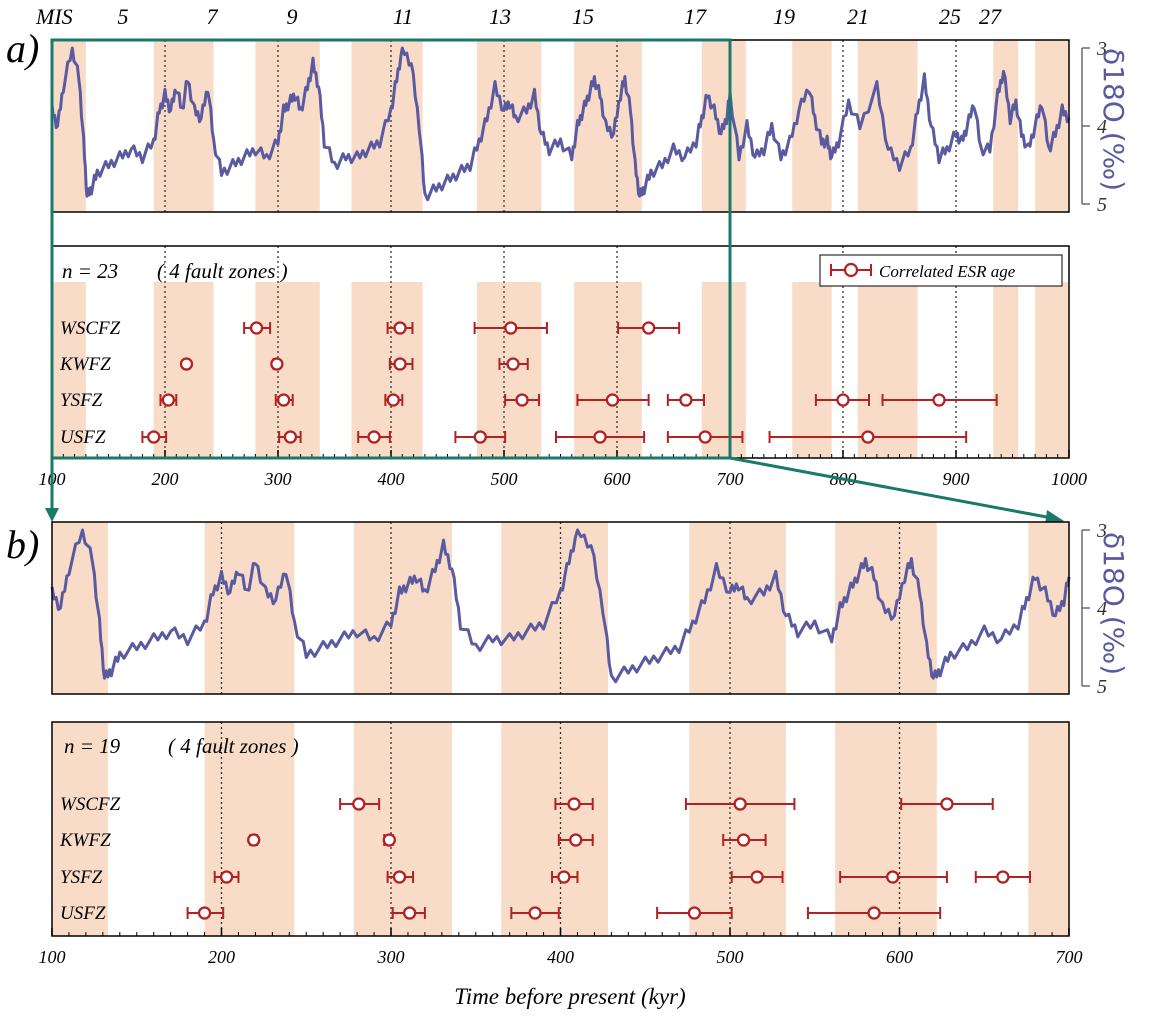 This screenshot has width=1166, height=1022. What do you see at coordinates (1094, 609) in the screenshot?
I see `panel-b-d18o-axis: 3 4 5` at bounding box center [1094, 609].